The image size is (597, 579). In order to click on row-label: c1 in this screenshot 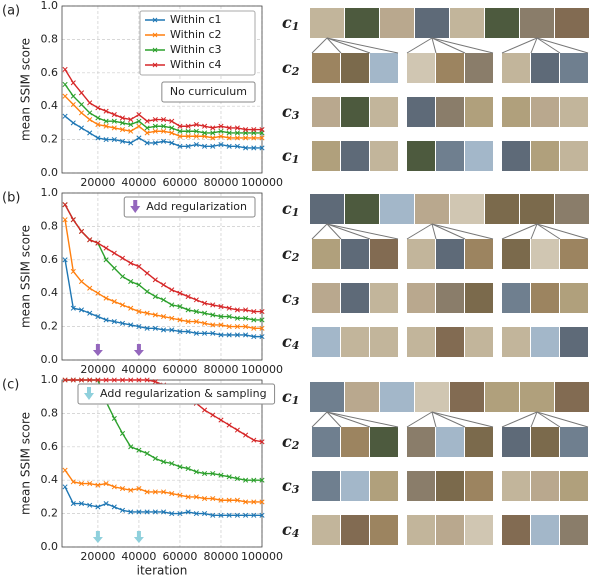, I will do `click(290, 23)`.